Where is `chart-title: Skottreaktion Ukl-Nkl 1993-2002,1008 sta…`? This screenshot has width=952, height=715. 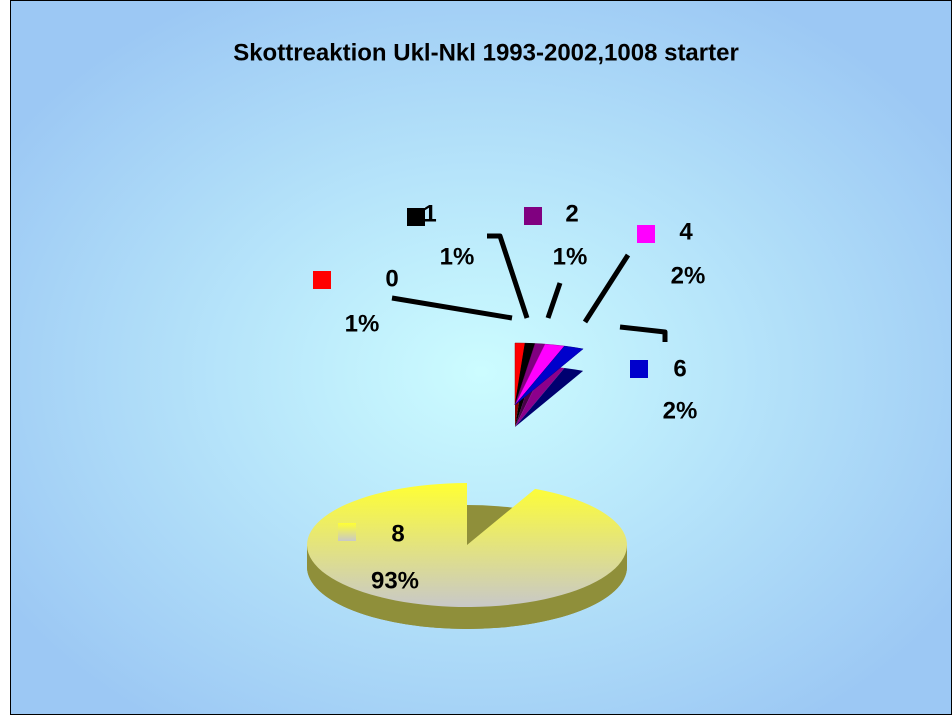
chart-title: Skottreaktion Ukl-Nkl 1993-2002,1008 sta… is located at coordinates (486, 52).